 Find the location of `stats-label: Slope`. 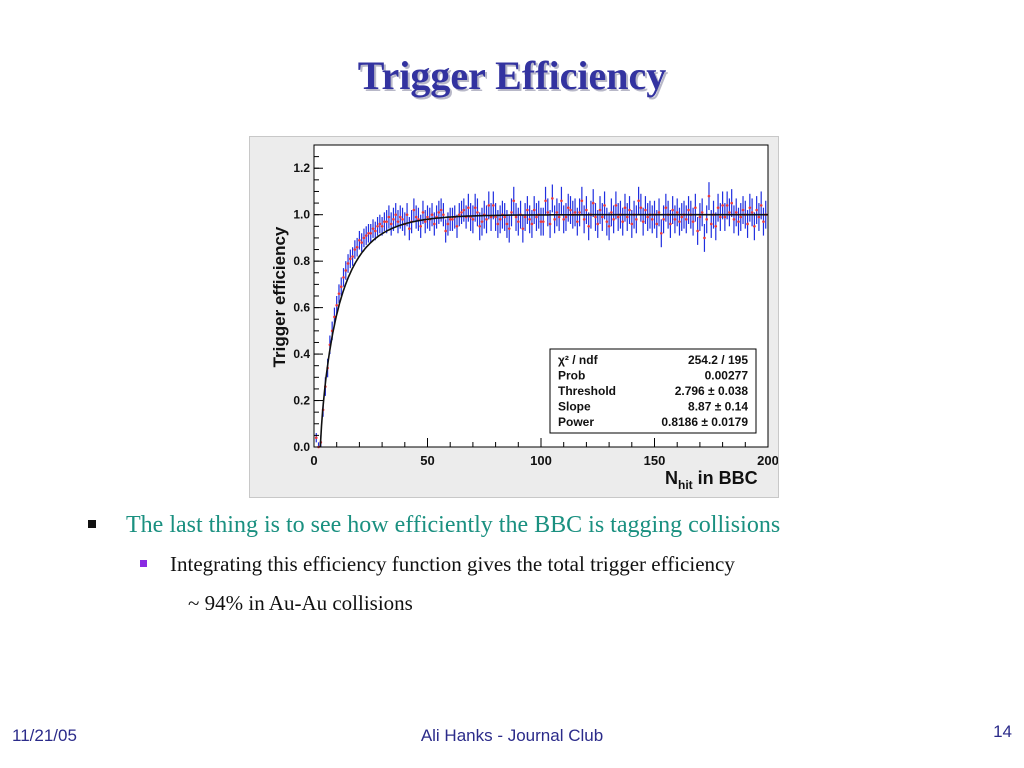

stats-label: Slope is located at coordinates (574, 407).